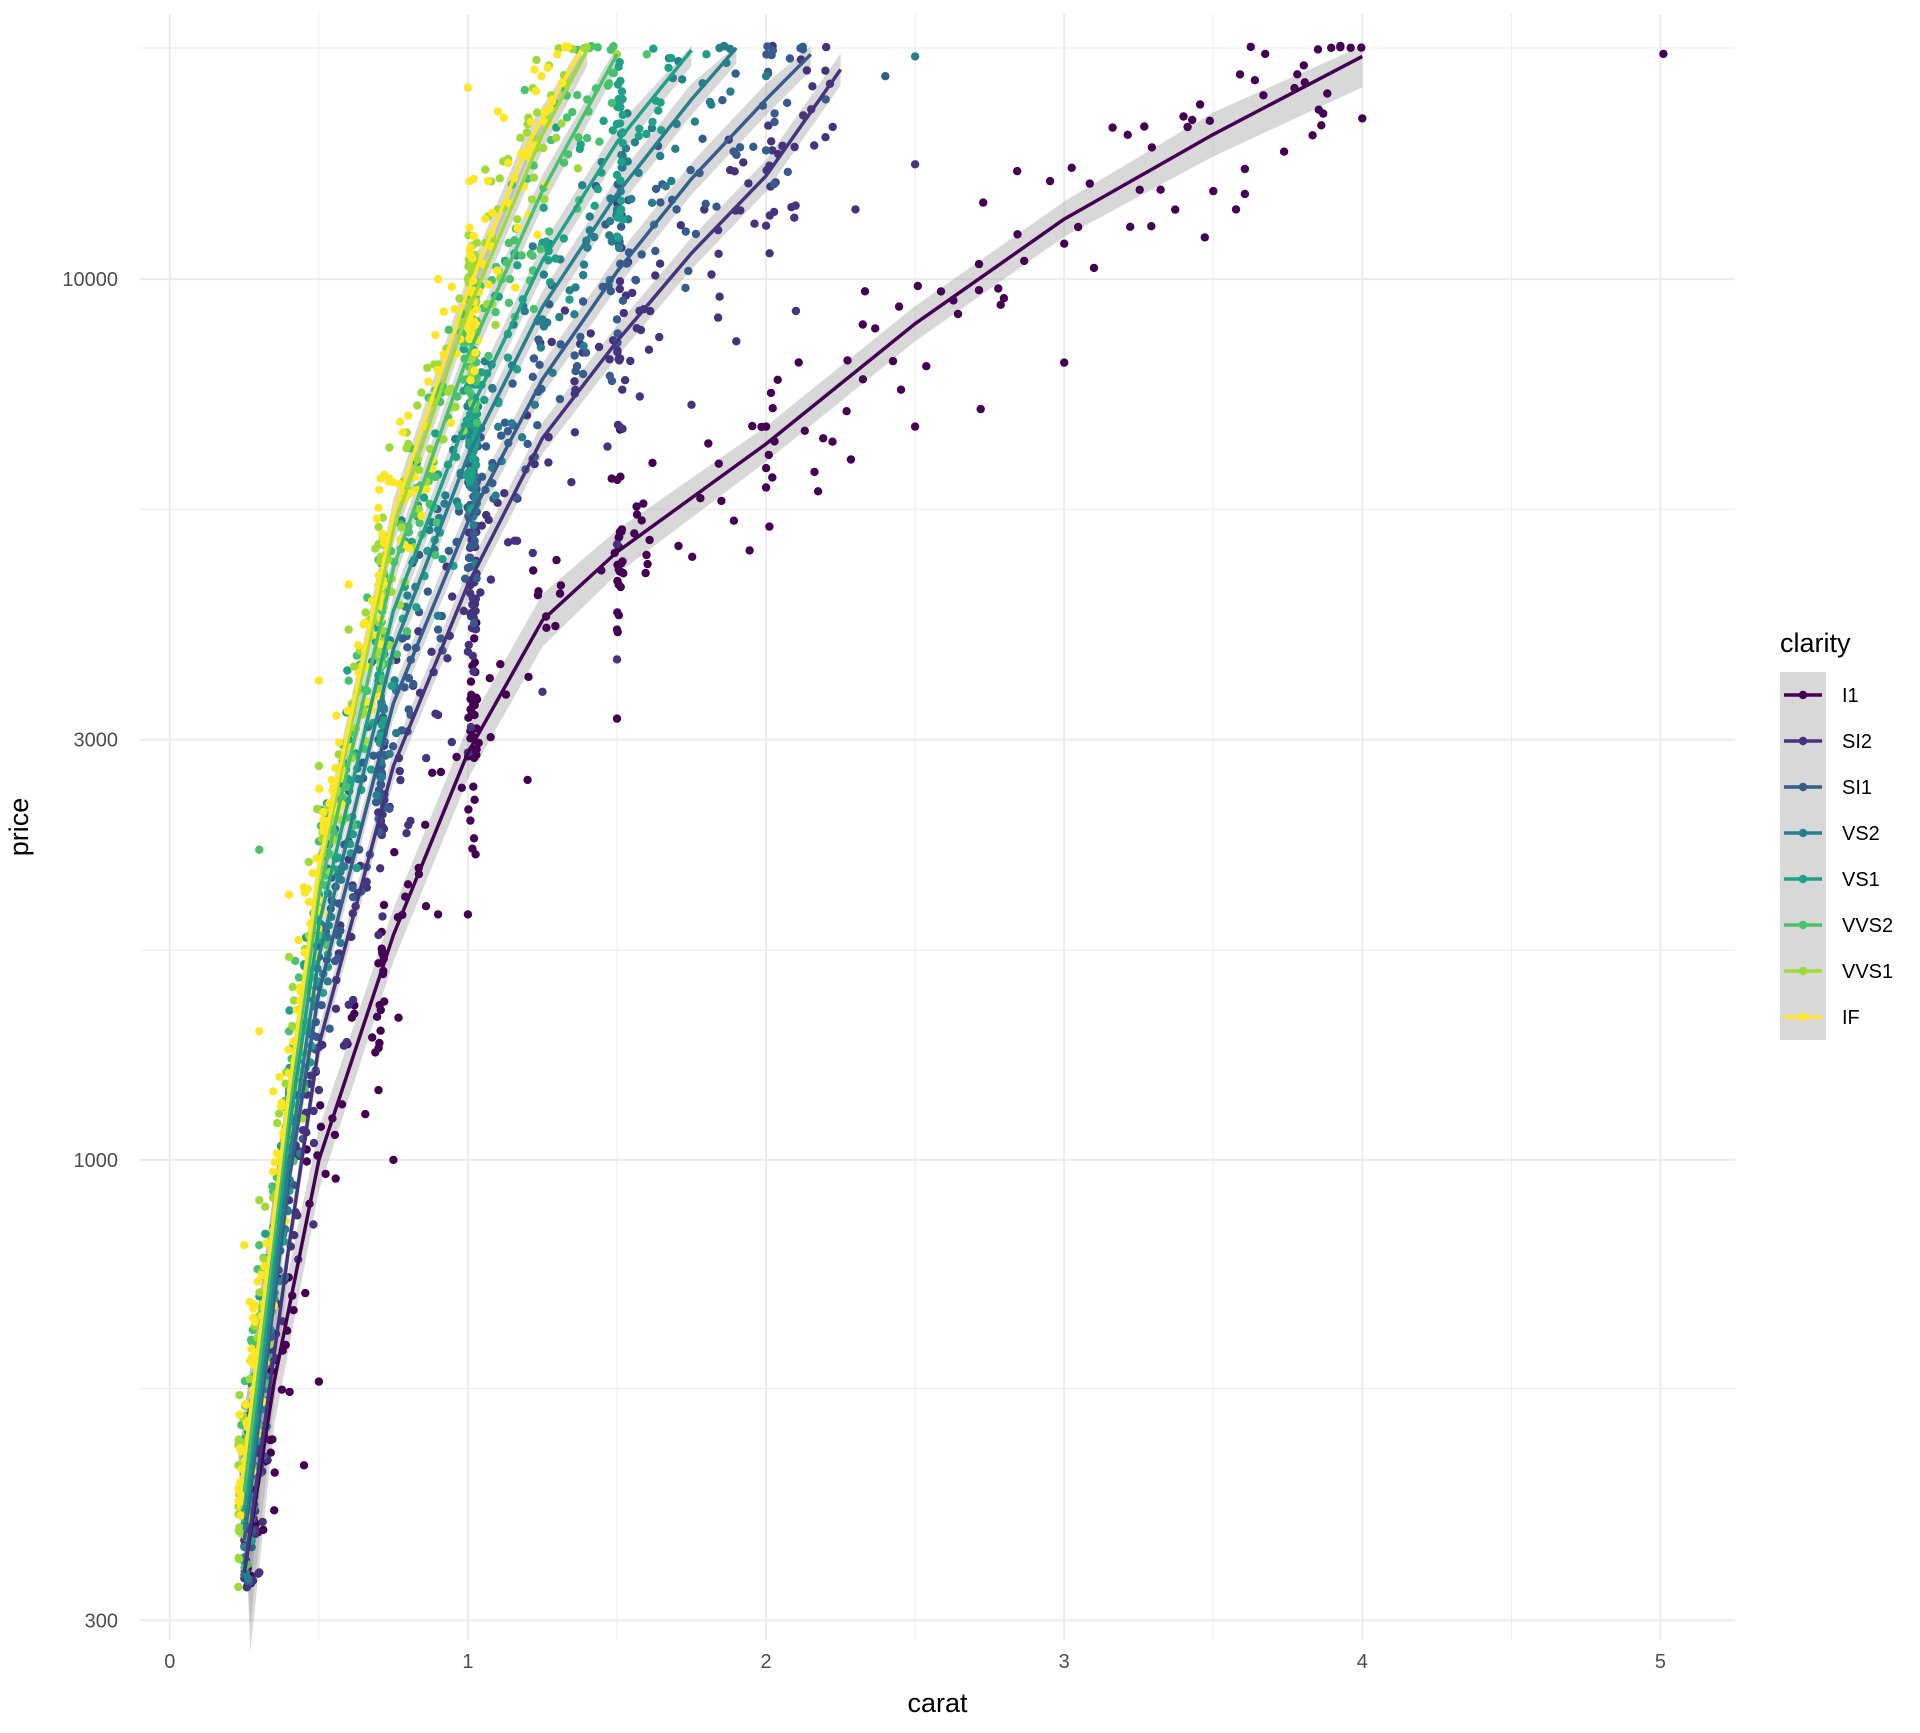 This screenshot has height=1733, width=1920. Describe the element at coordinates (19, 827) in the screenshot. I see `y-axis-title: price` at that location.